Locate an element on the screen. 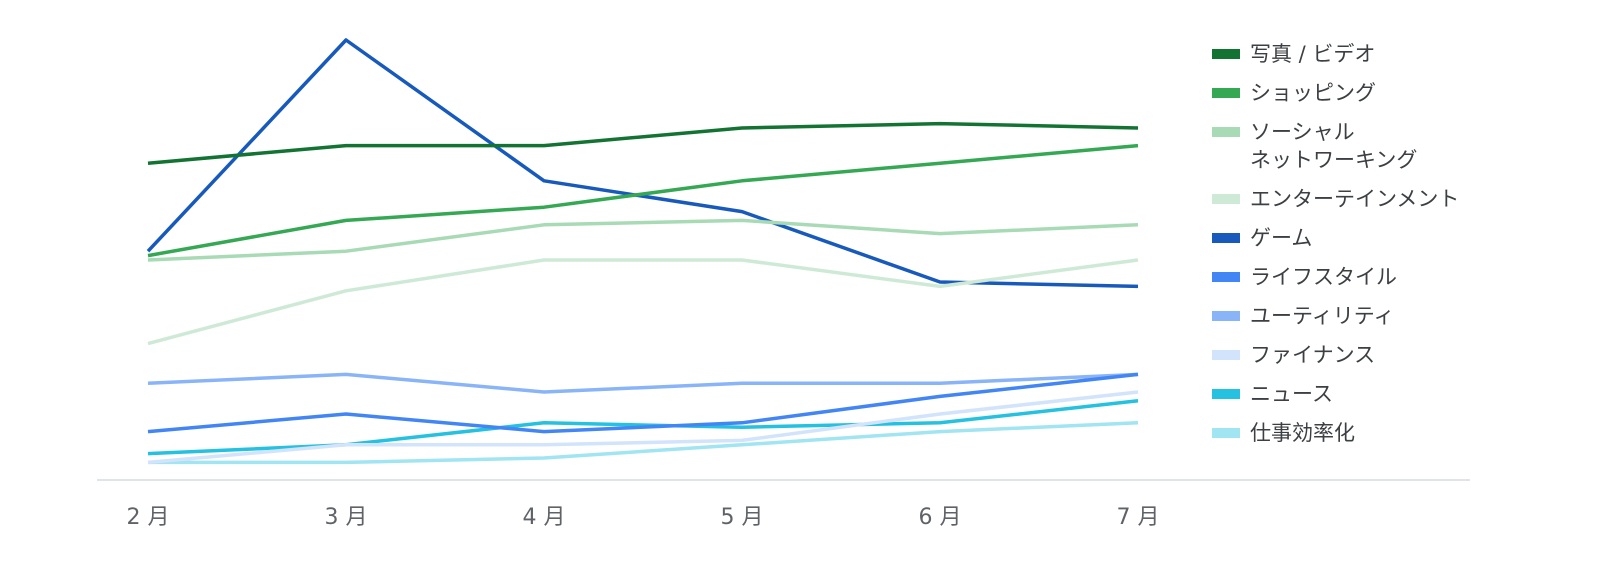 Image resolution: width=1600 pixels, height=570 pixels. legend-label: ファイナンス is located at coordinates (1313, 355).